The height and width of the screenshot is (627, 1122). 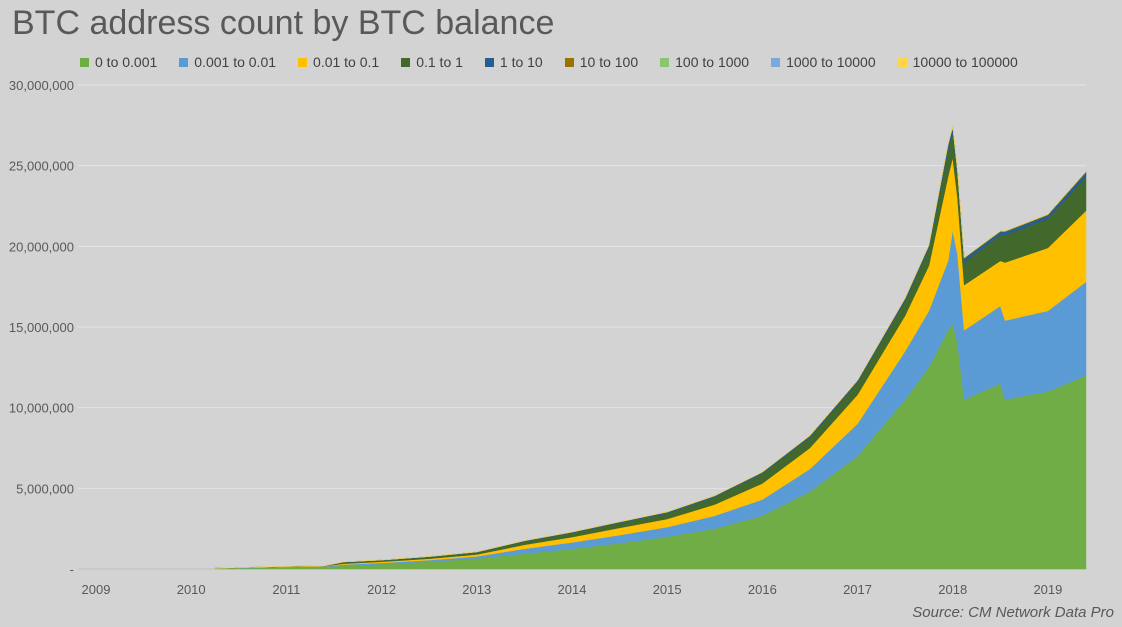 What do you see at coordinates (41, 408) in the screenshot?
I see `y-tick-label: 10,000,000` at bounding box center [41, 408].